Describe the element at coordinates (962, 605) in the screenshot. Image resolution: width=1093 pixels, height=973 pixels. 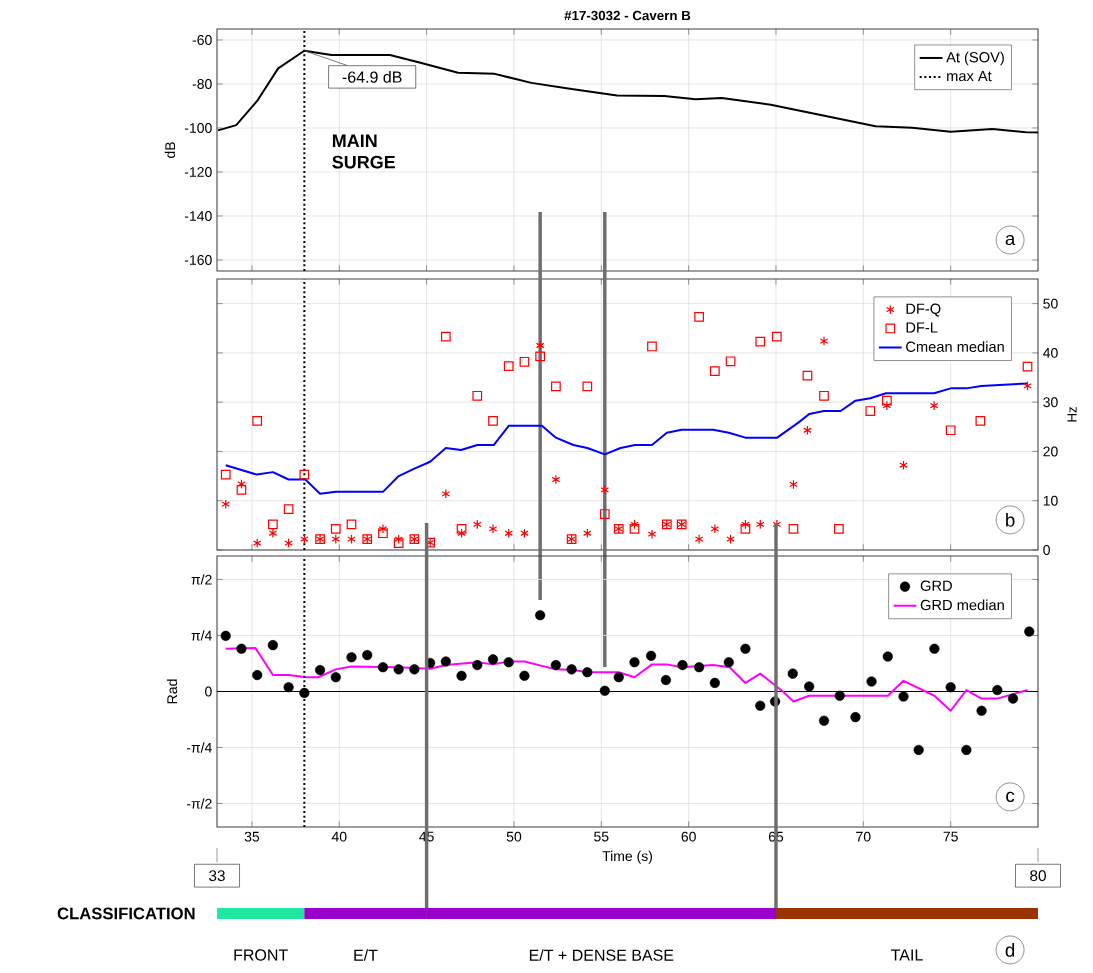
I see `legend-label: GRD median` at that location.